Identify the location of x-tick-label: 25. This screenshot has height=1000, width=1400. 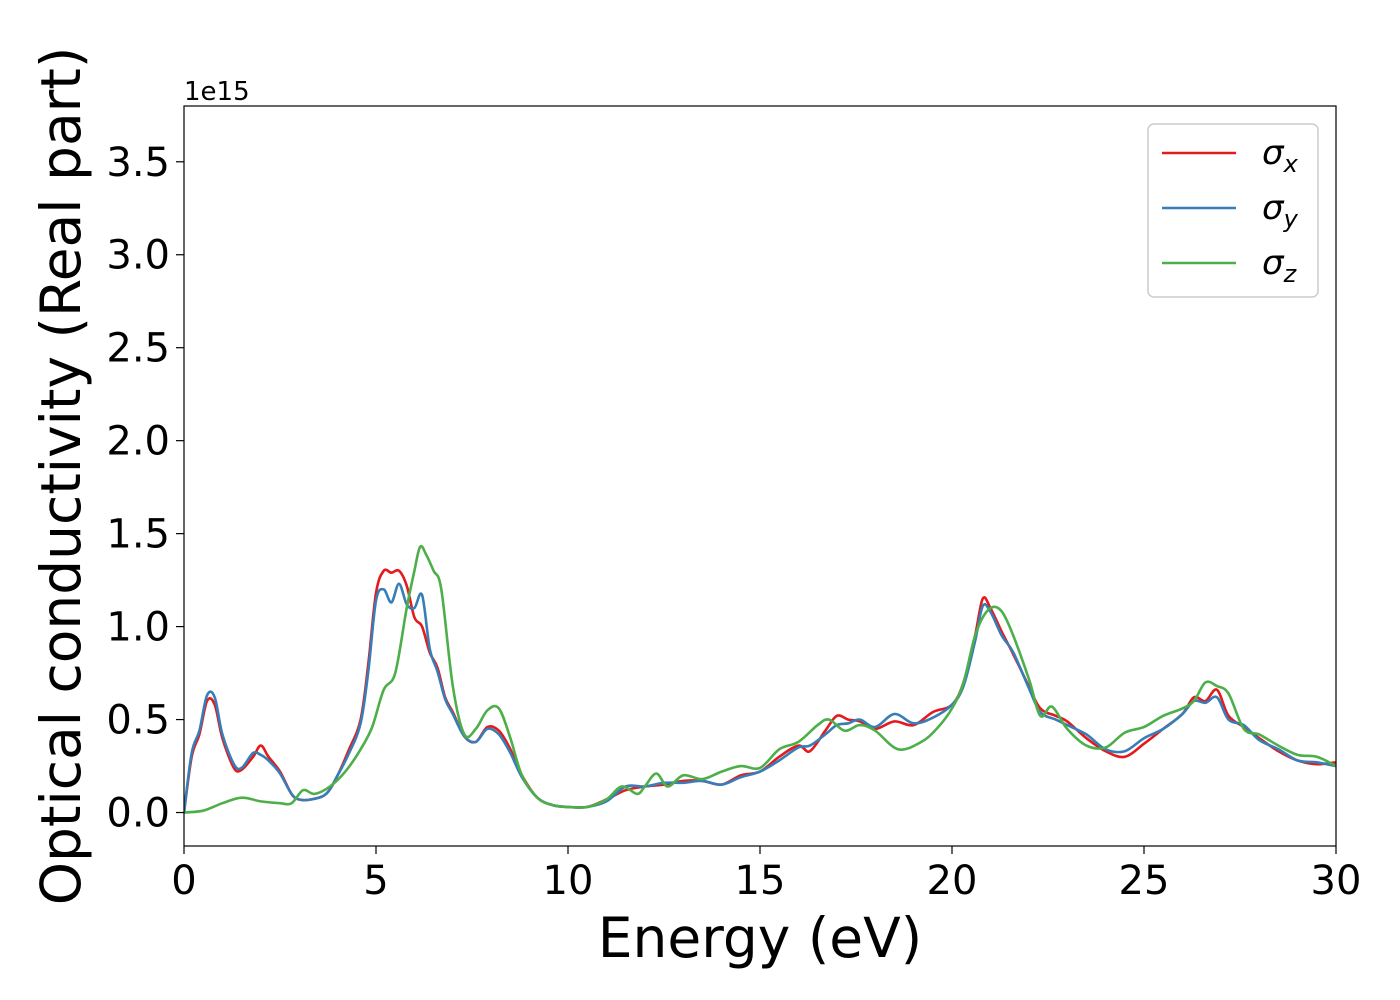
(1144, 881).